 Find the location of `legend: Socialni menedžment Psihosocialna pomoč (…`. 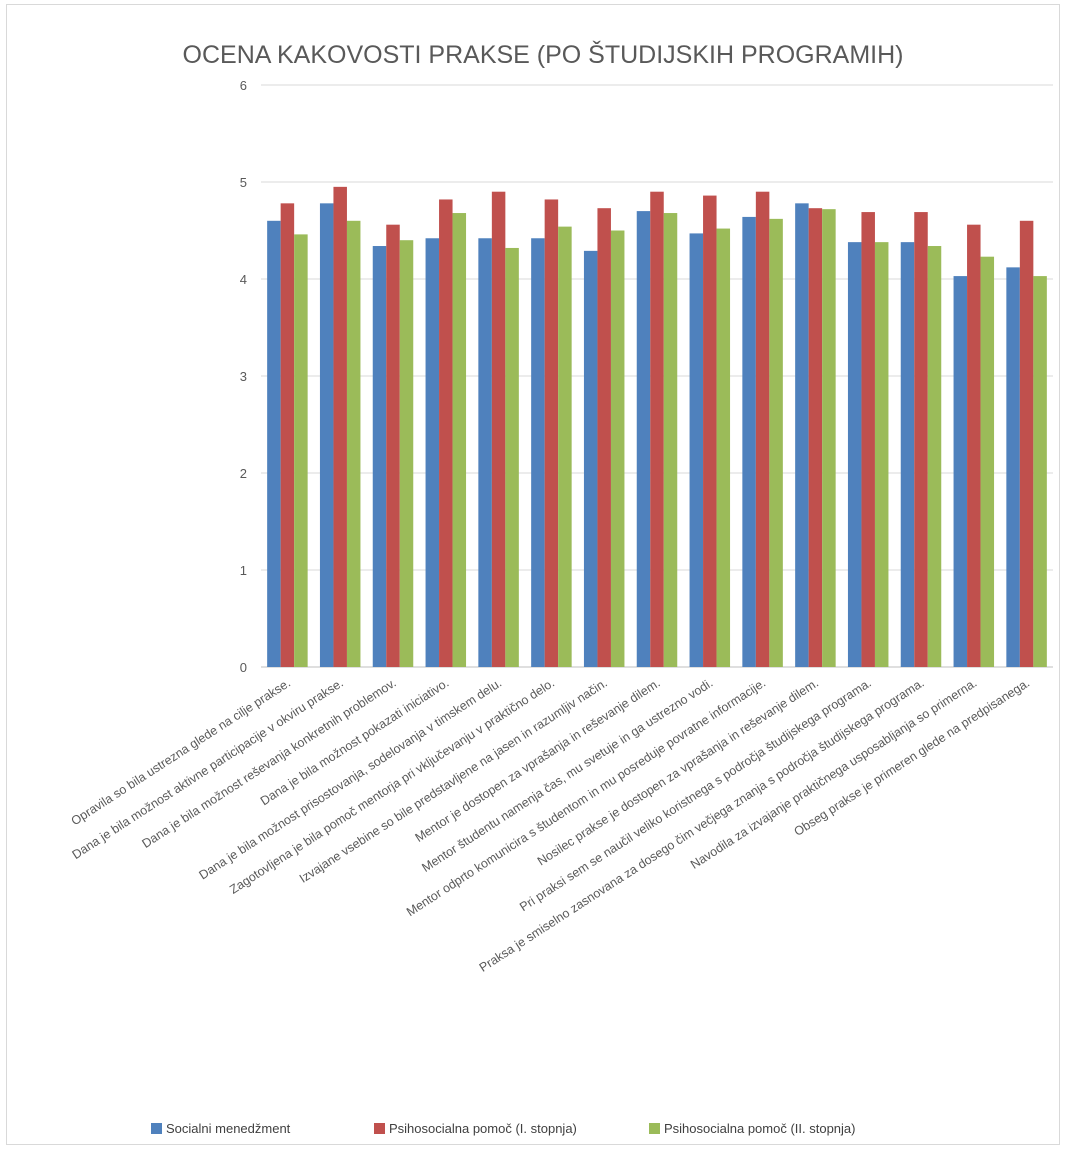

legend: Socialni menedžment Psihosocialna pomoč (… is located at coordinates (503, 1128).